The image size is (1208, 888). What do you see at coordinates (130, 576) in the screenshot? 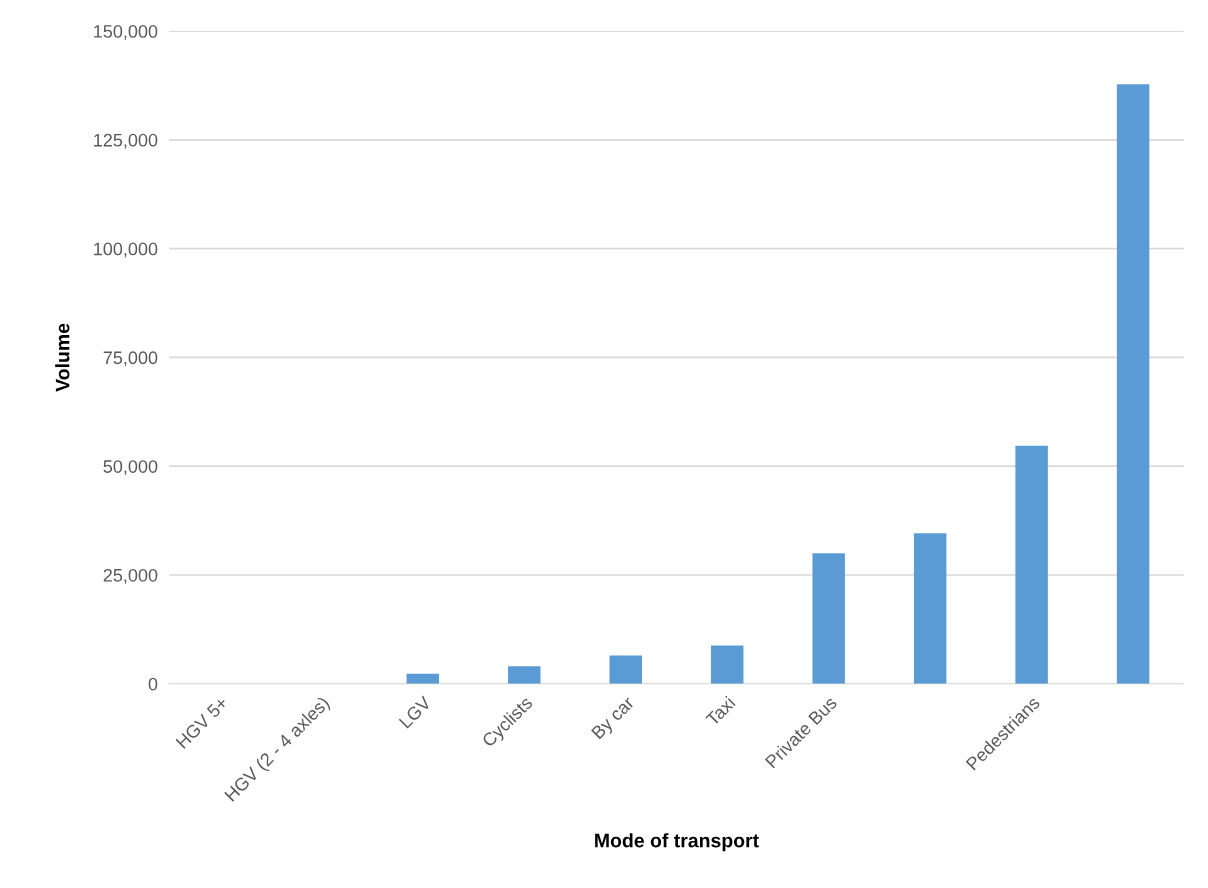
I see `y-tick-label: 25,000` at bounding box center [130, 576].